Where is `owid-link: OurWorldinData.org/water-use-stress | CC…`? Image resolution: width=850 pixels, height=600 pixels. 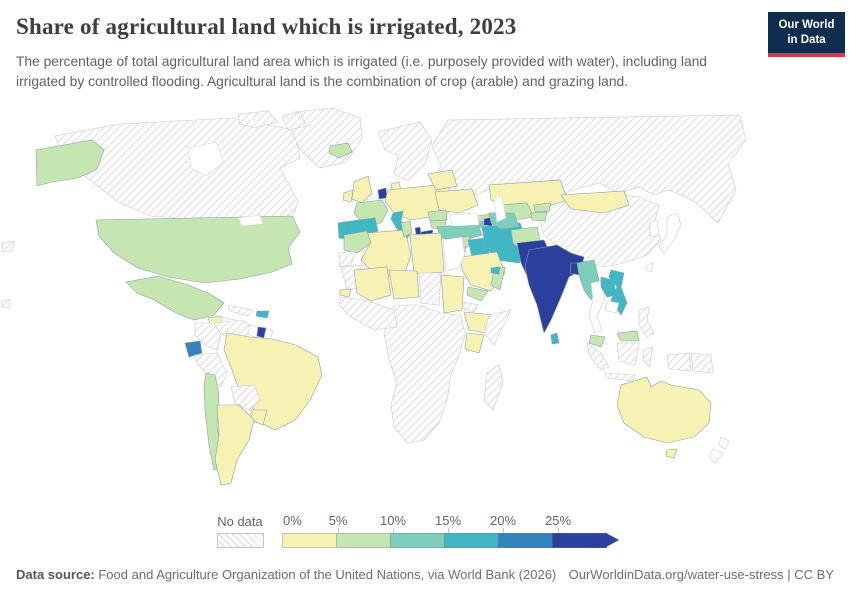
owid-link: OurWorldinData.org/water-use-stress | CC… is located at coordinates (701, 574).